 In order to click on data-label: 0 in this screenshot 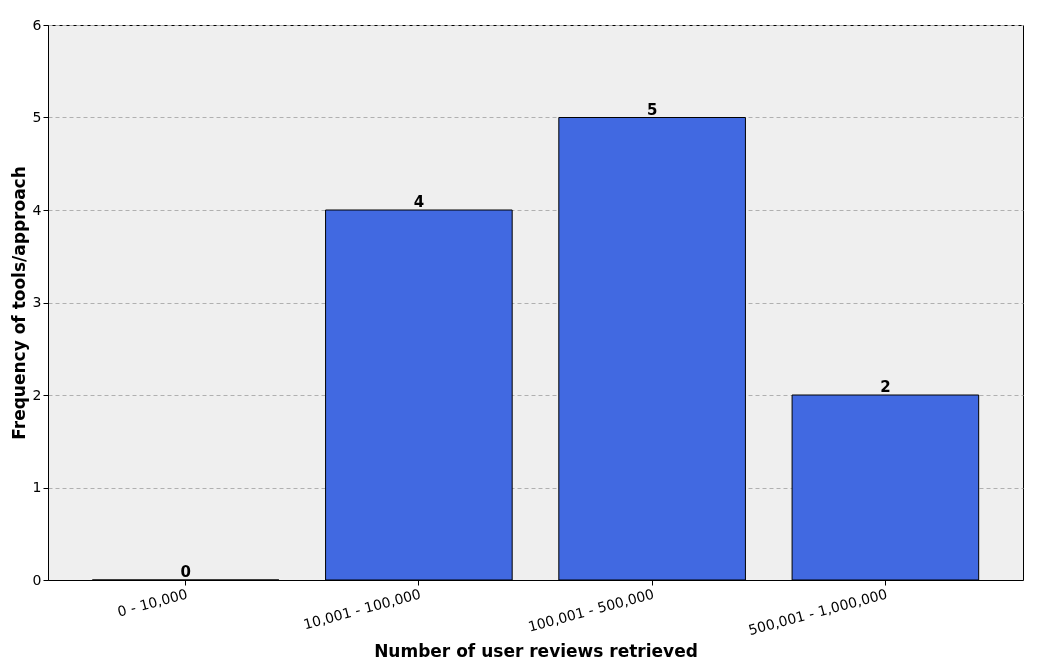, I will do `click(185, 572)`.